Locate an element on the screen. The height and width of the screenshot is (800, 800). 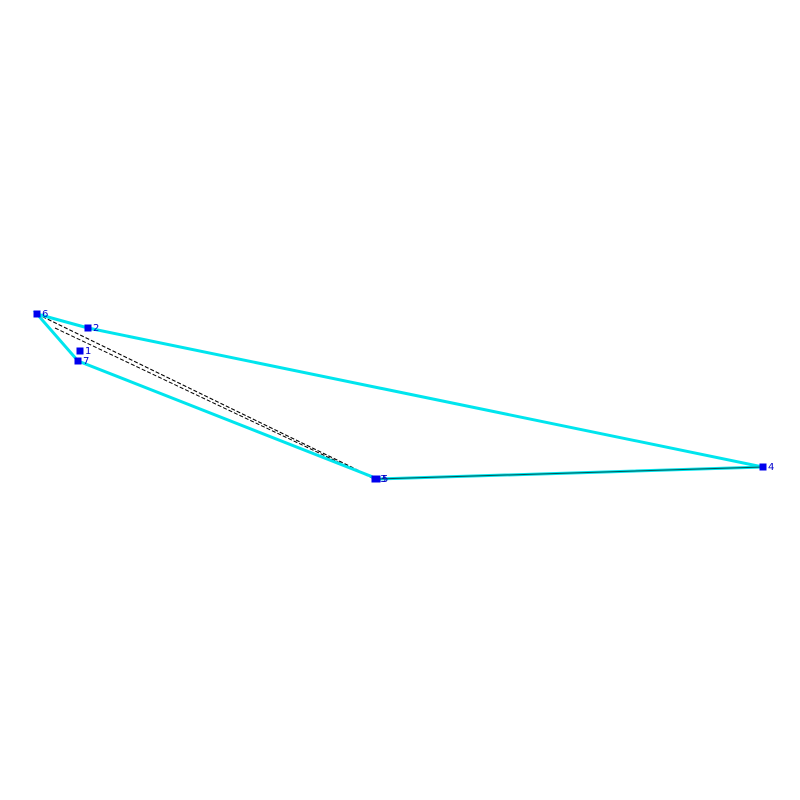
node-label: 2 is located at coordinates (96, 328).